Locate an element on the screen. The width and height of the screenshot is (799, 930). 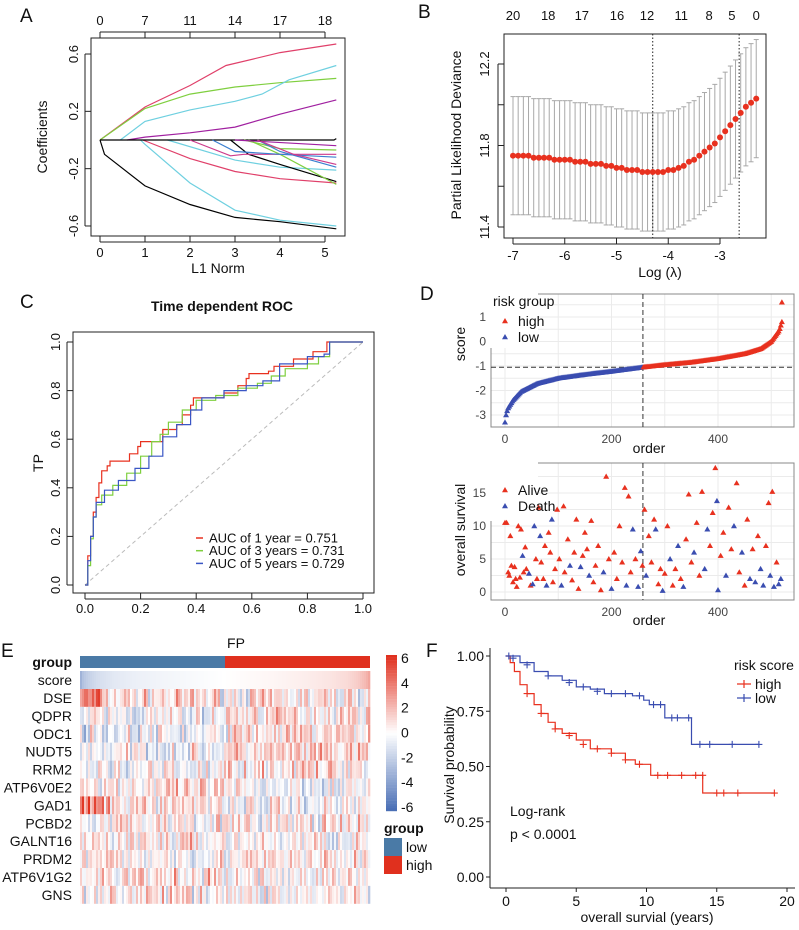
survival-point-alive is located at coordinates (622, 562).